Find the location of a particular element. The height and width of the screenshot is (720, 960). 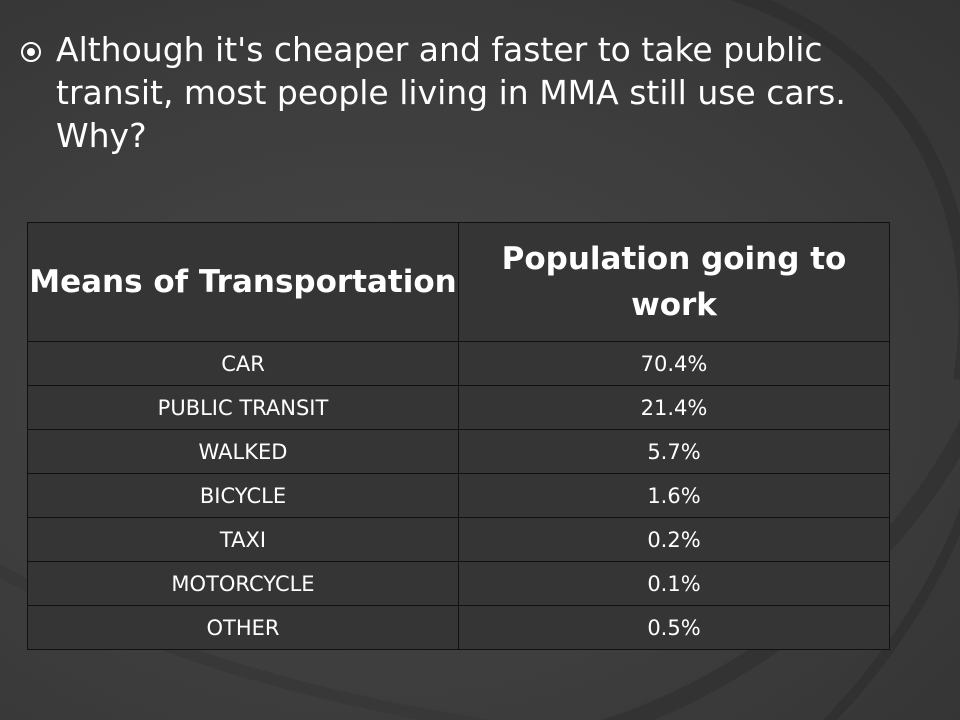

table-row: PUBLIC TRANSIT 21.4% is located at coordinates (458, 407).